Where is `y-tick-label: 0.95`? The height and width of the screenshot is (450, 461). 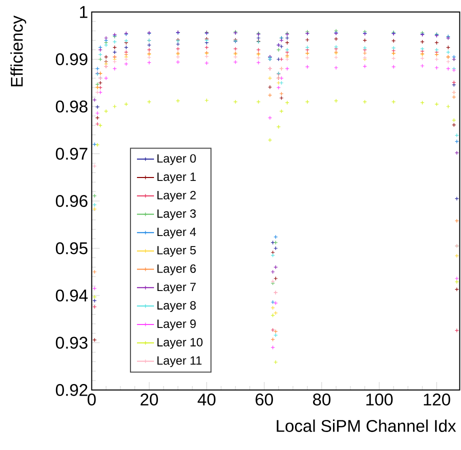 y-tick-label: 0.95 is located at coordinates (72, 248).